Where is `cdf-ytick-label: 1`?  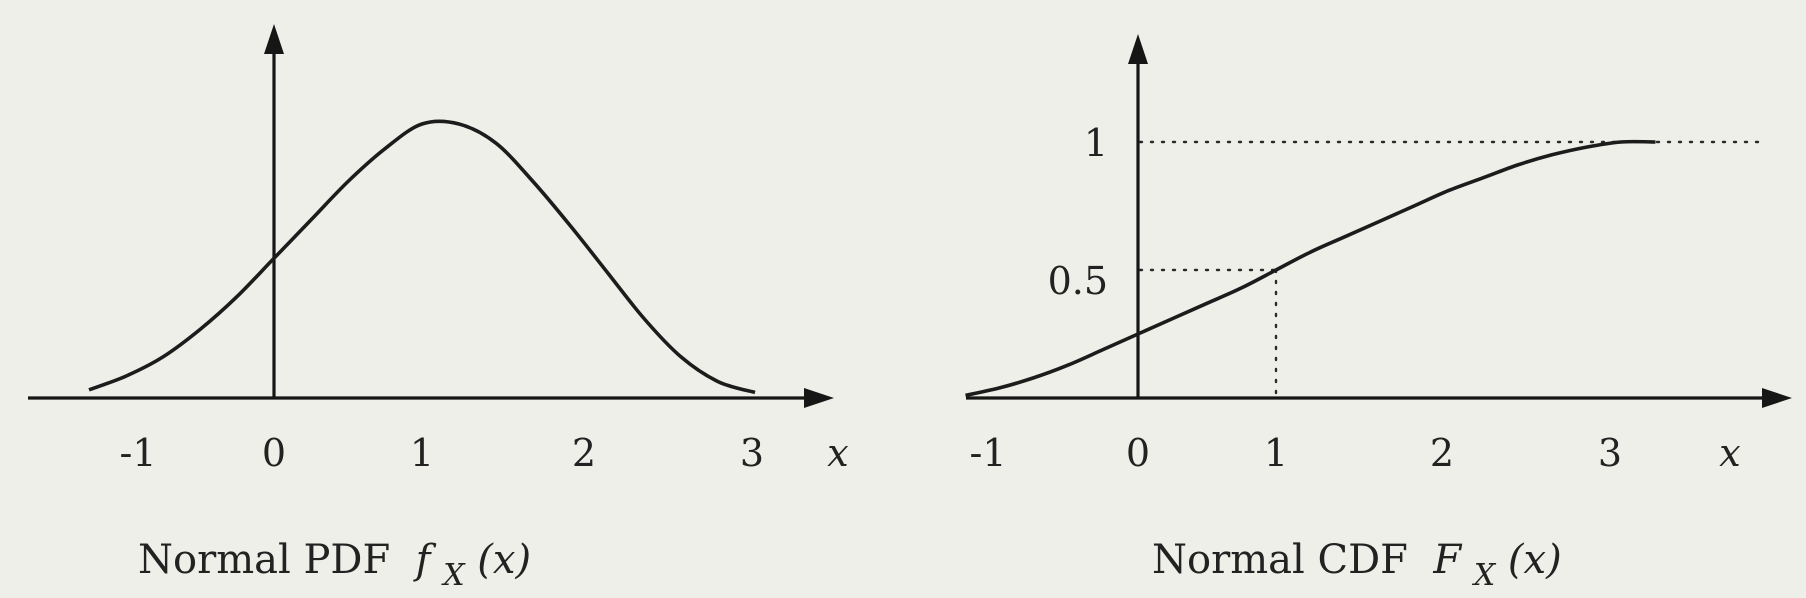 cdf-ytick-label: 1 is located at coordinates (1096, 143).